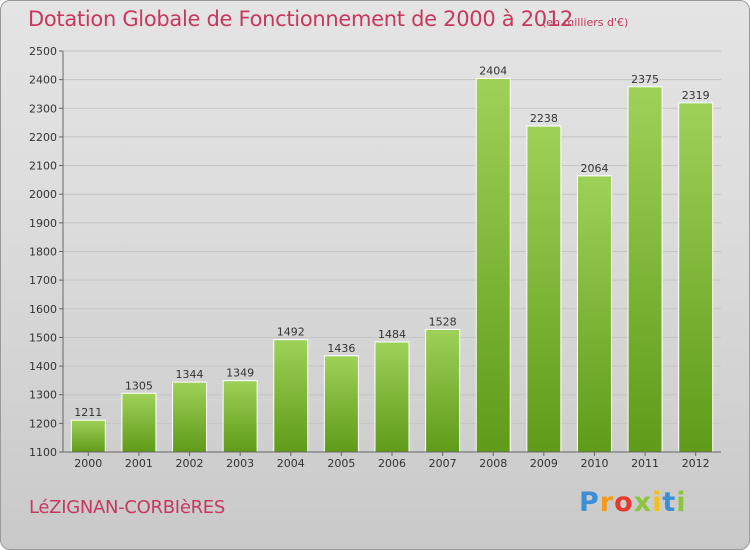 This screenshot has width=750, height=550. I want to click on bar-value-label: 2319, so click(696, 95).